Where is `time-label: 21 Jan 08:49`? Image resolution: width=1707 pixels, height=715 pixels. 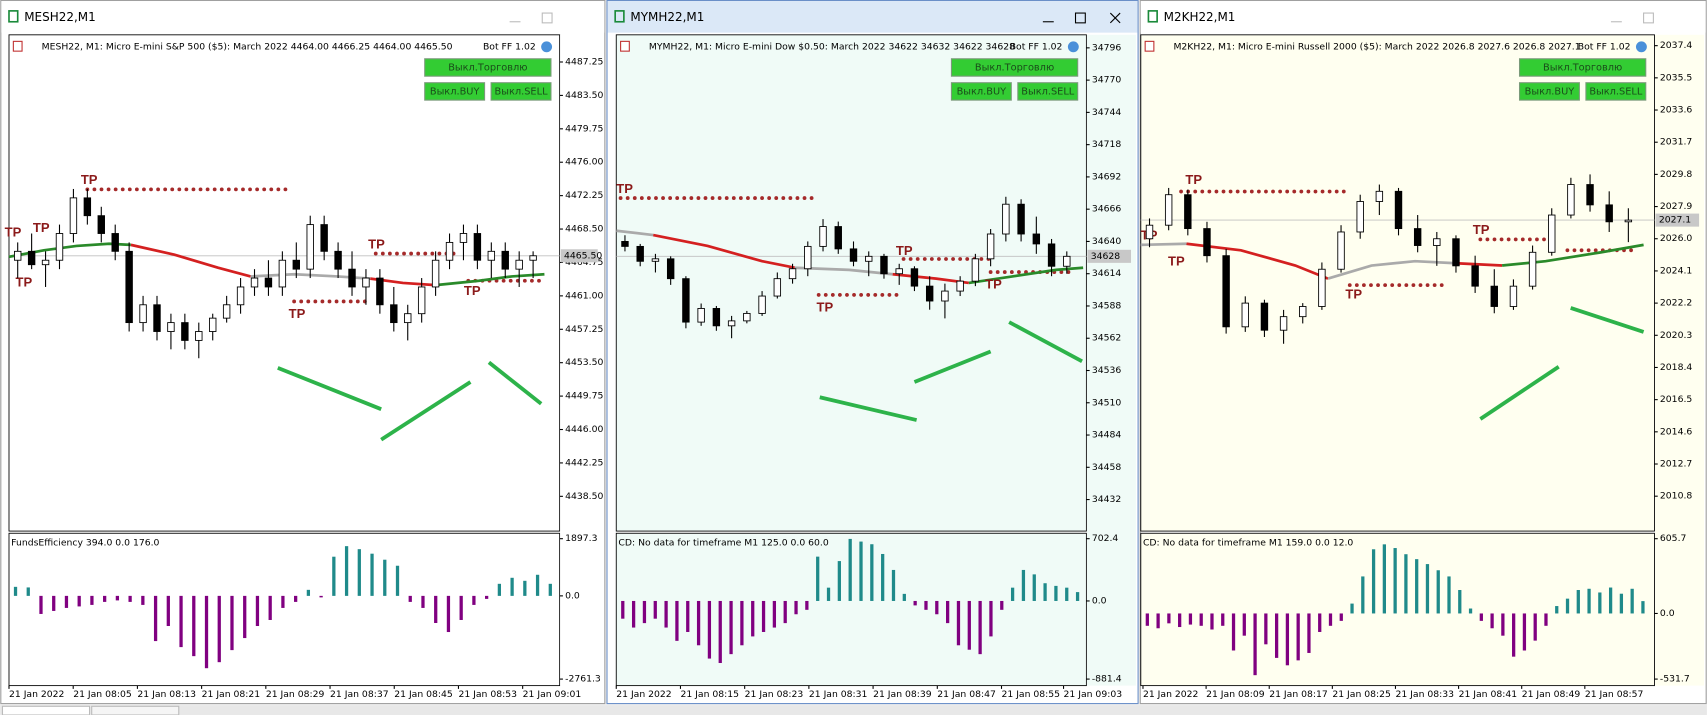 time-label: 21 Jan 08:49 is located at coordinates (1551, 694).